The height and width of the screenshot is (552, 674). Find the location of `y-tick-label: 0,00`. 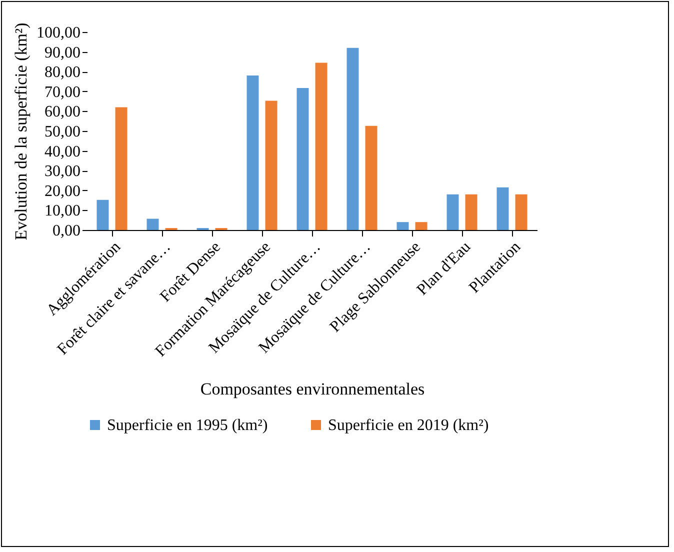

y-tick-label: 0,00 is located at coordinates (66, 231).